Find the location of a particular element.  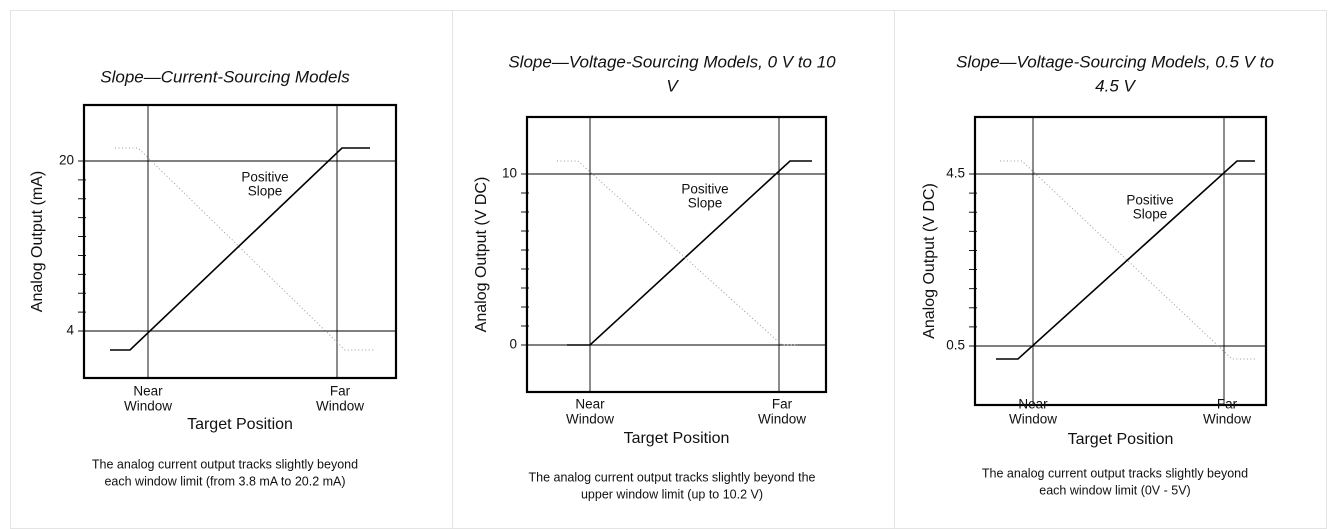

tick-label: 4 is located at coordinates (70, 330).